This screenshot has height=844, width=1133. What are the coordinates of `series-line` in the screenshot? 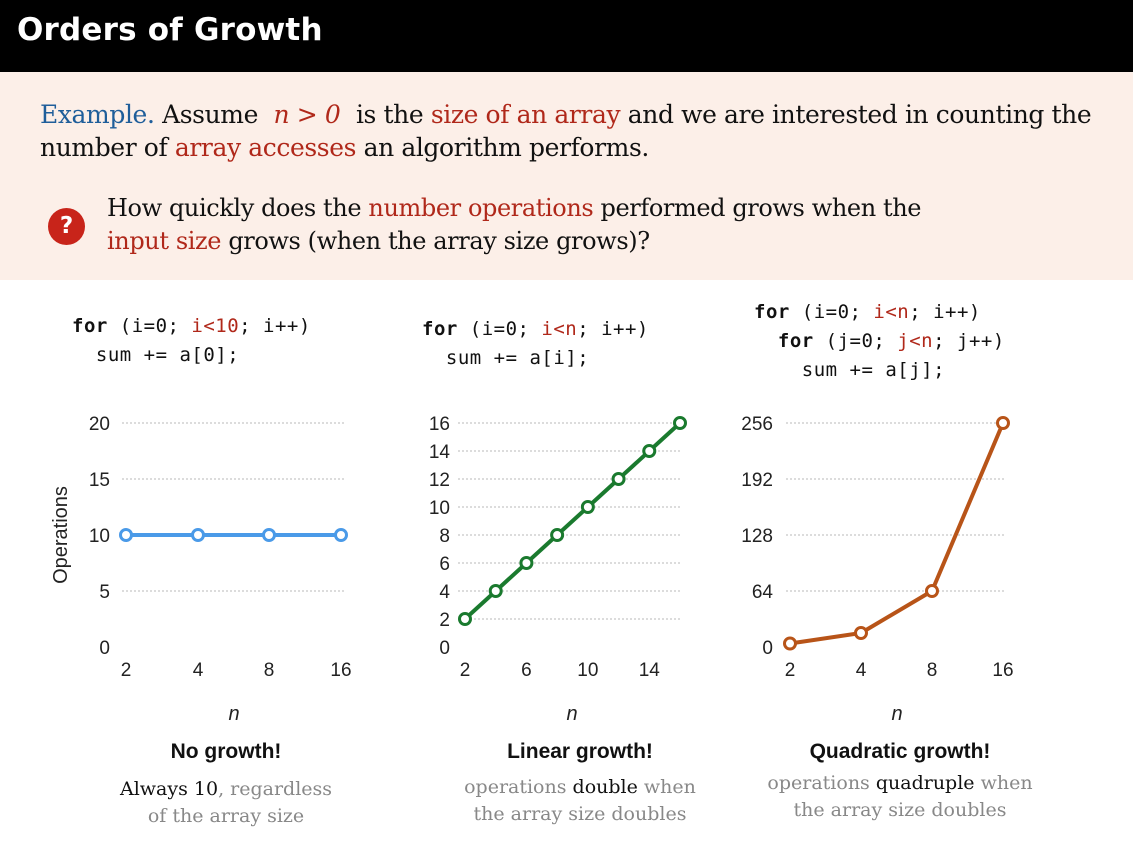 It's located at (897, 534).